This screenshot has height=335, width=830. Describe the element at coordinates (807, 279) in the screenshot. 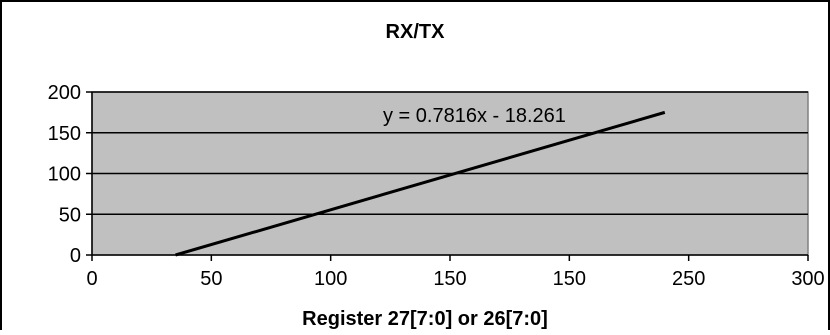

I see `x-tick-label: 300` at that location.